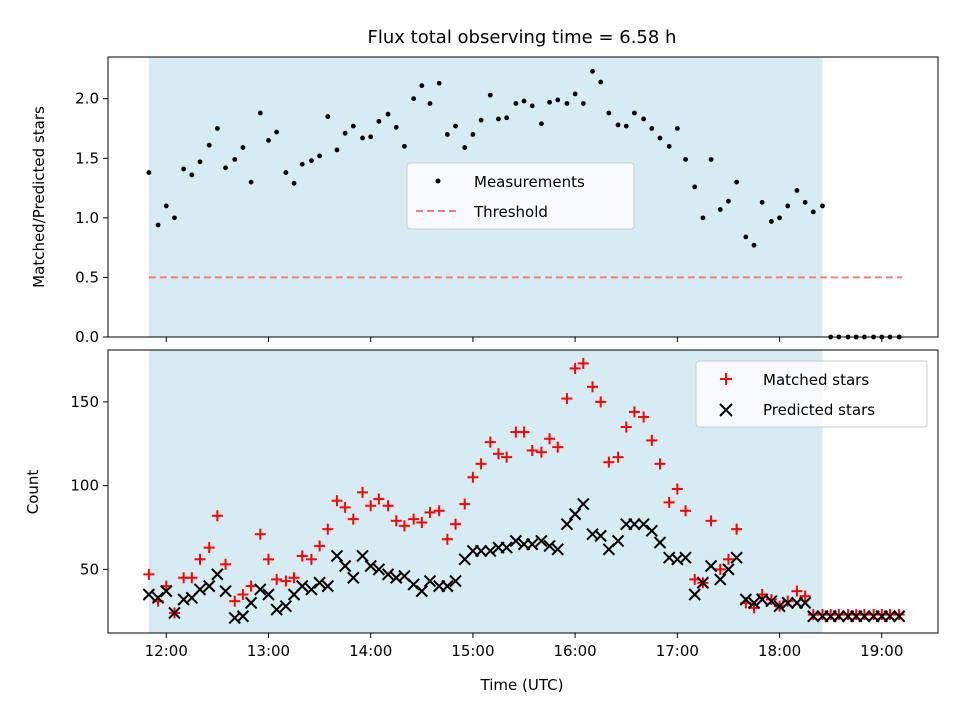  What do you see at coordinates (91, 218) in the screenshot?
I see `top-y-ticks: 0.0 0.5 1.0 1.5 2.0` at bounding box center [91, 218].